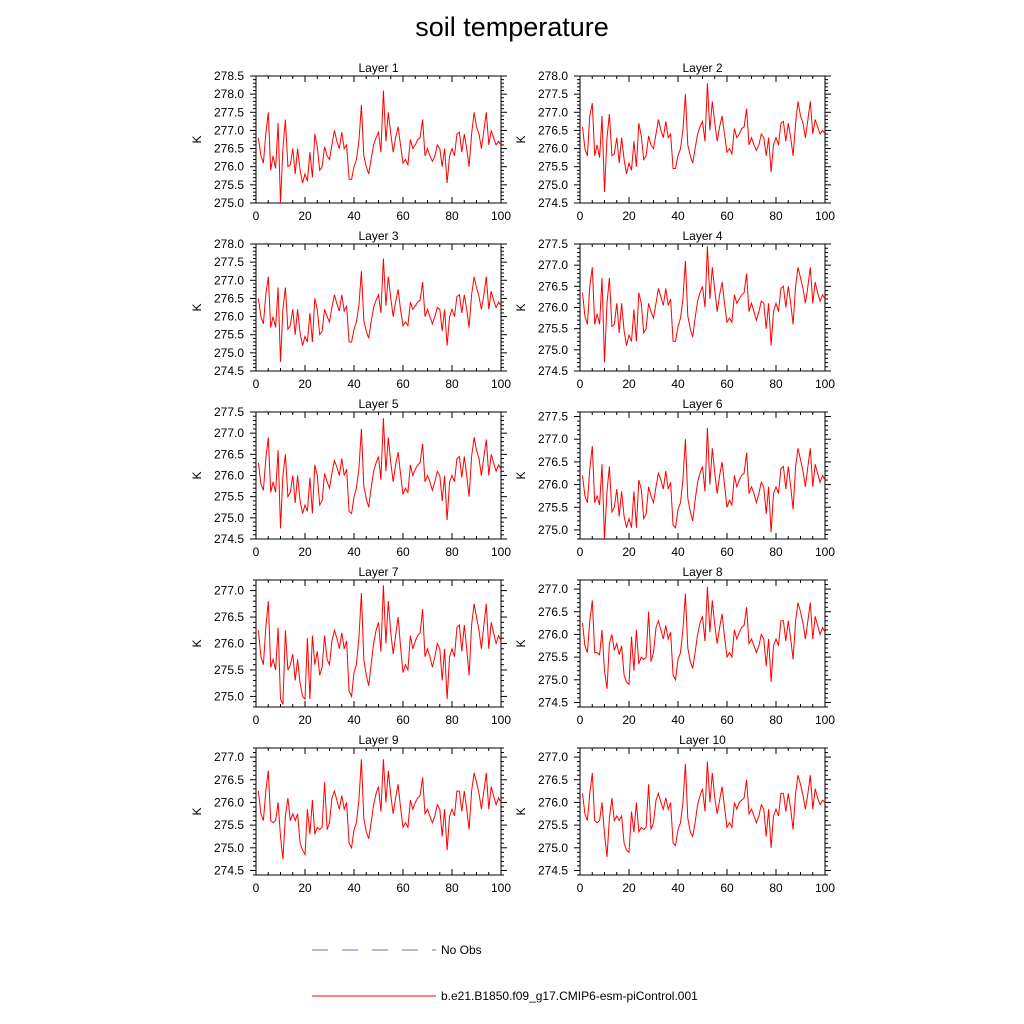  What do you see at coordinates (553, 94) in the screenshot?
I see `y-tick-label-layer-2: 277.5` at bounding box center [553, 94].